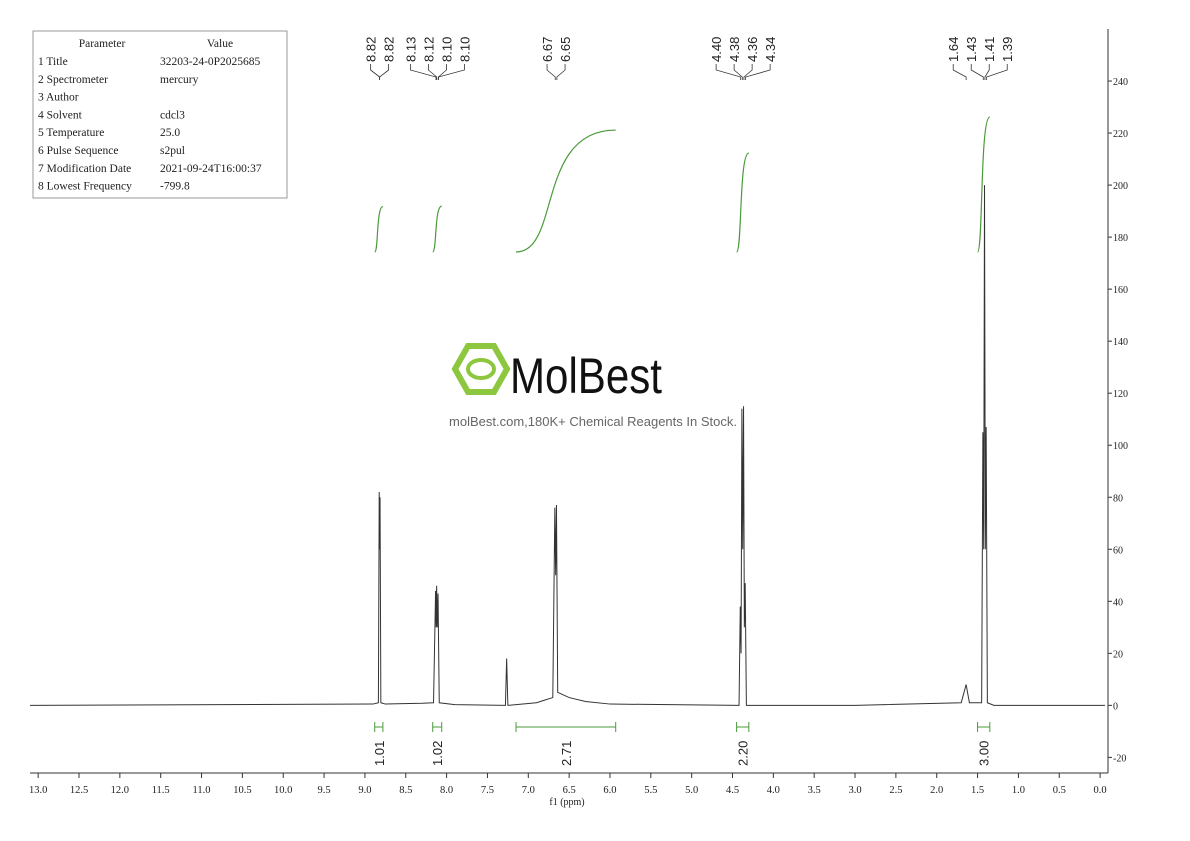 The height and width of the screenshot is (841, 1190). Describe the element at coordinates (487, 790) in the screenshot. I see `x-tick-label: 7.5` at that location.